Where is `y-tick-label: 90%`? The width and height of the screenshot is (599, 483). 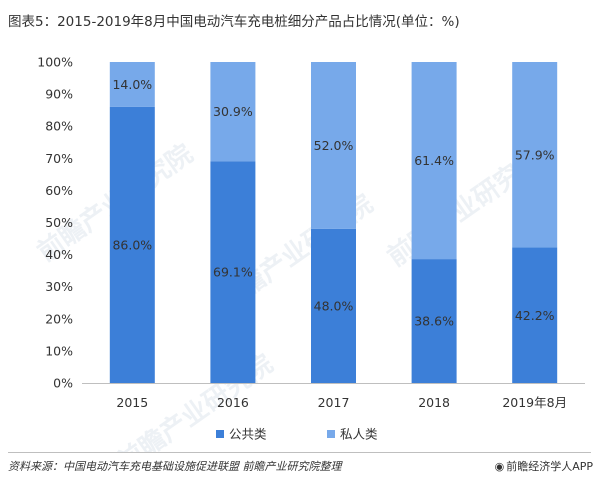 y-tick-label: 90% is located at coordinates (59, 94).